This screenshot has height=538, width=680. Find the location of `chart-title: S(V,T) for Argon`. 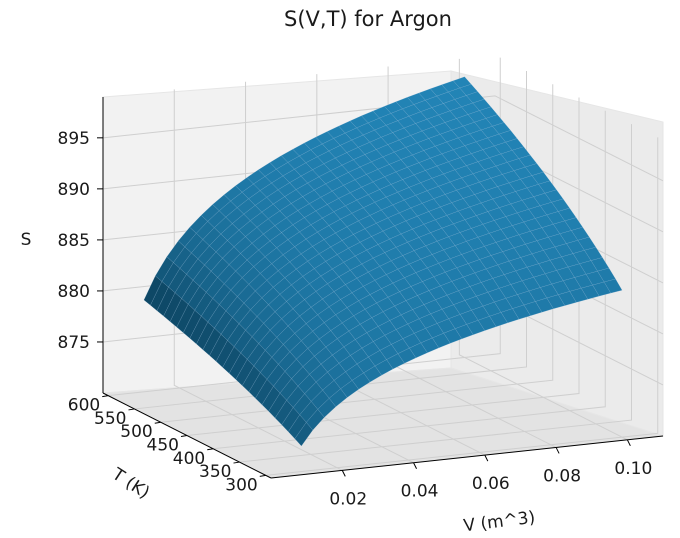

chart-title: S(V,T) for Argon is located at coordinates (368, 19).